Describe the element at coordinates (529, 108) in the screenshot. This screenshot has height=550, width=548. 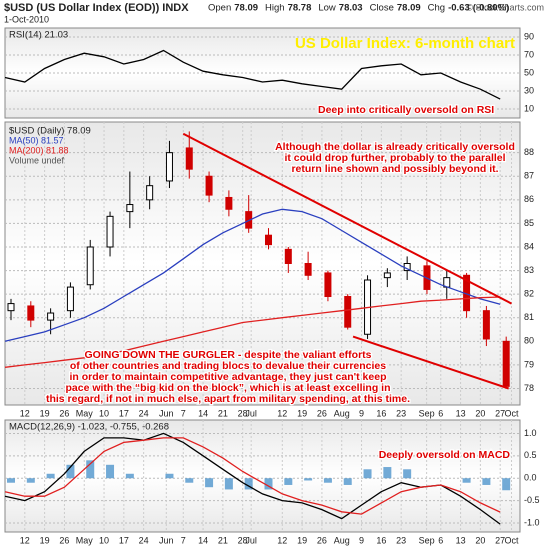
I see `y-tick-label: 10` at that location.